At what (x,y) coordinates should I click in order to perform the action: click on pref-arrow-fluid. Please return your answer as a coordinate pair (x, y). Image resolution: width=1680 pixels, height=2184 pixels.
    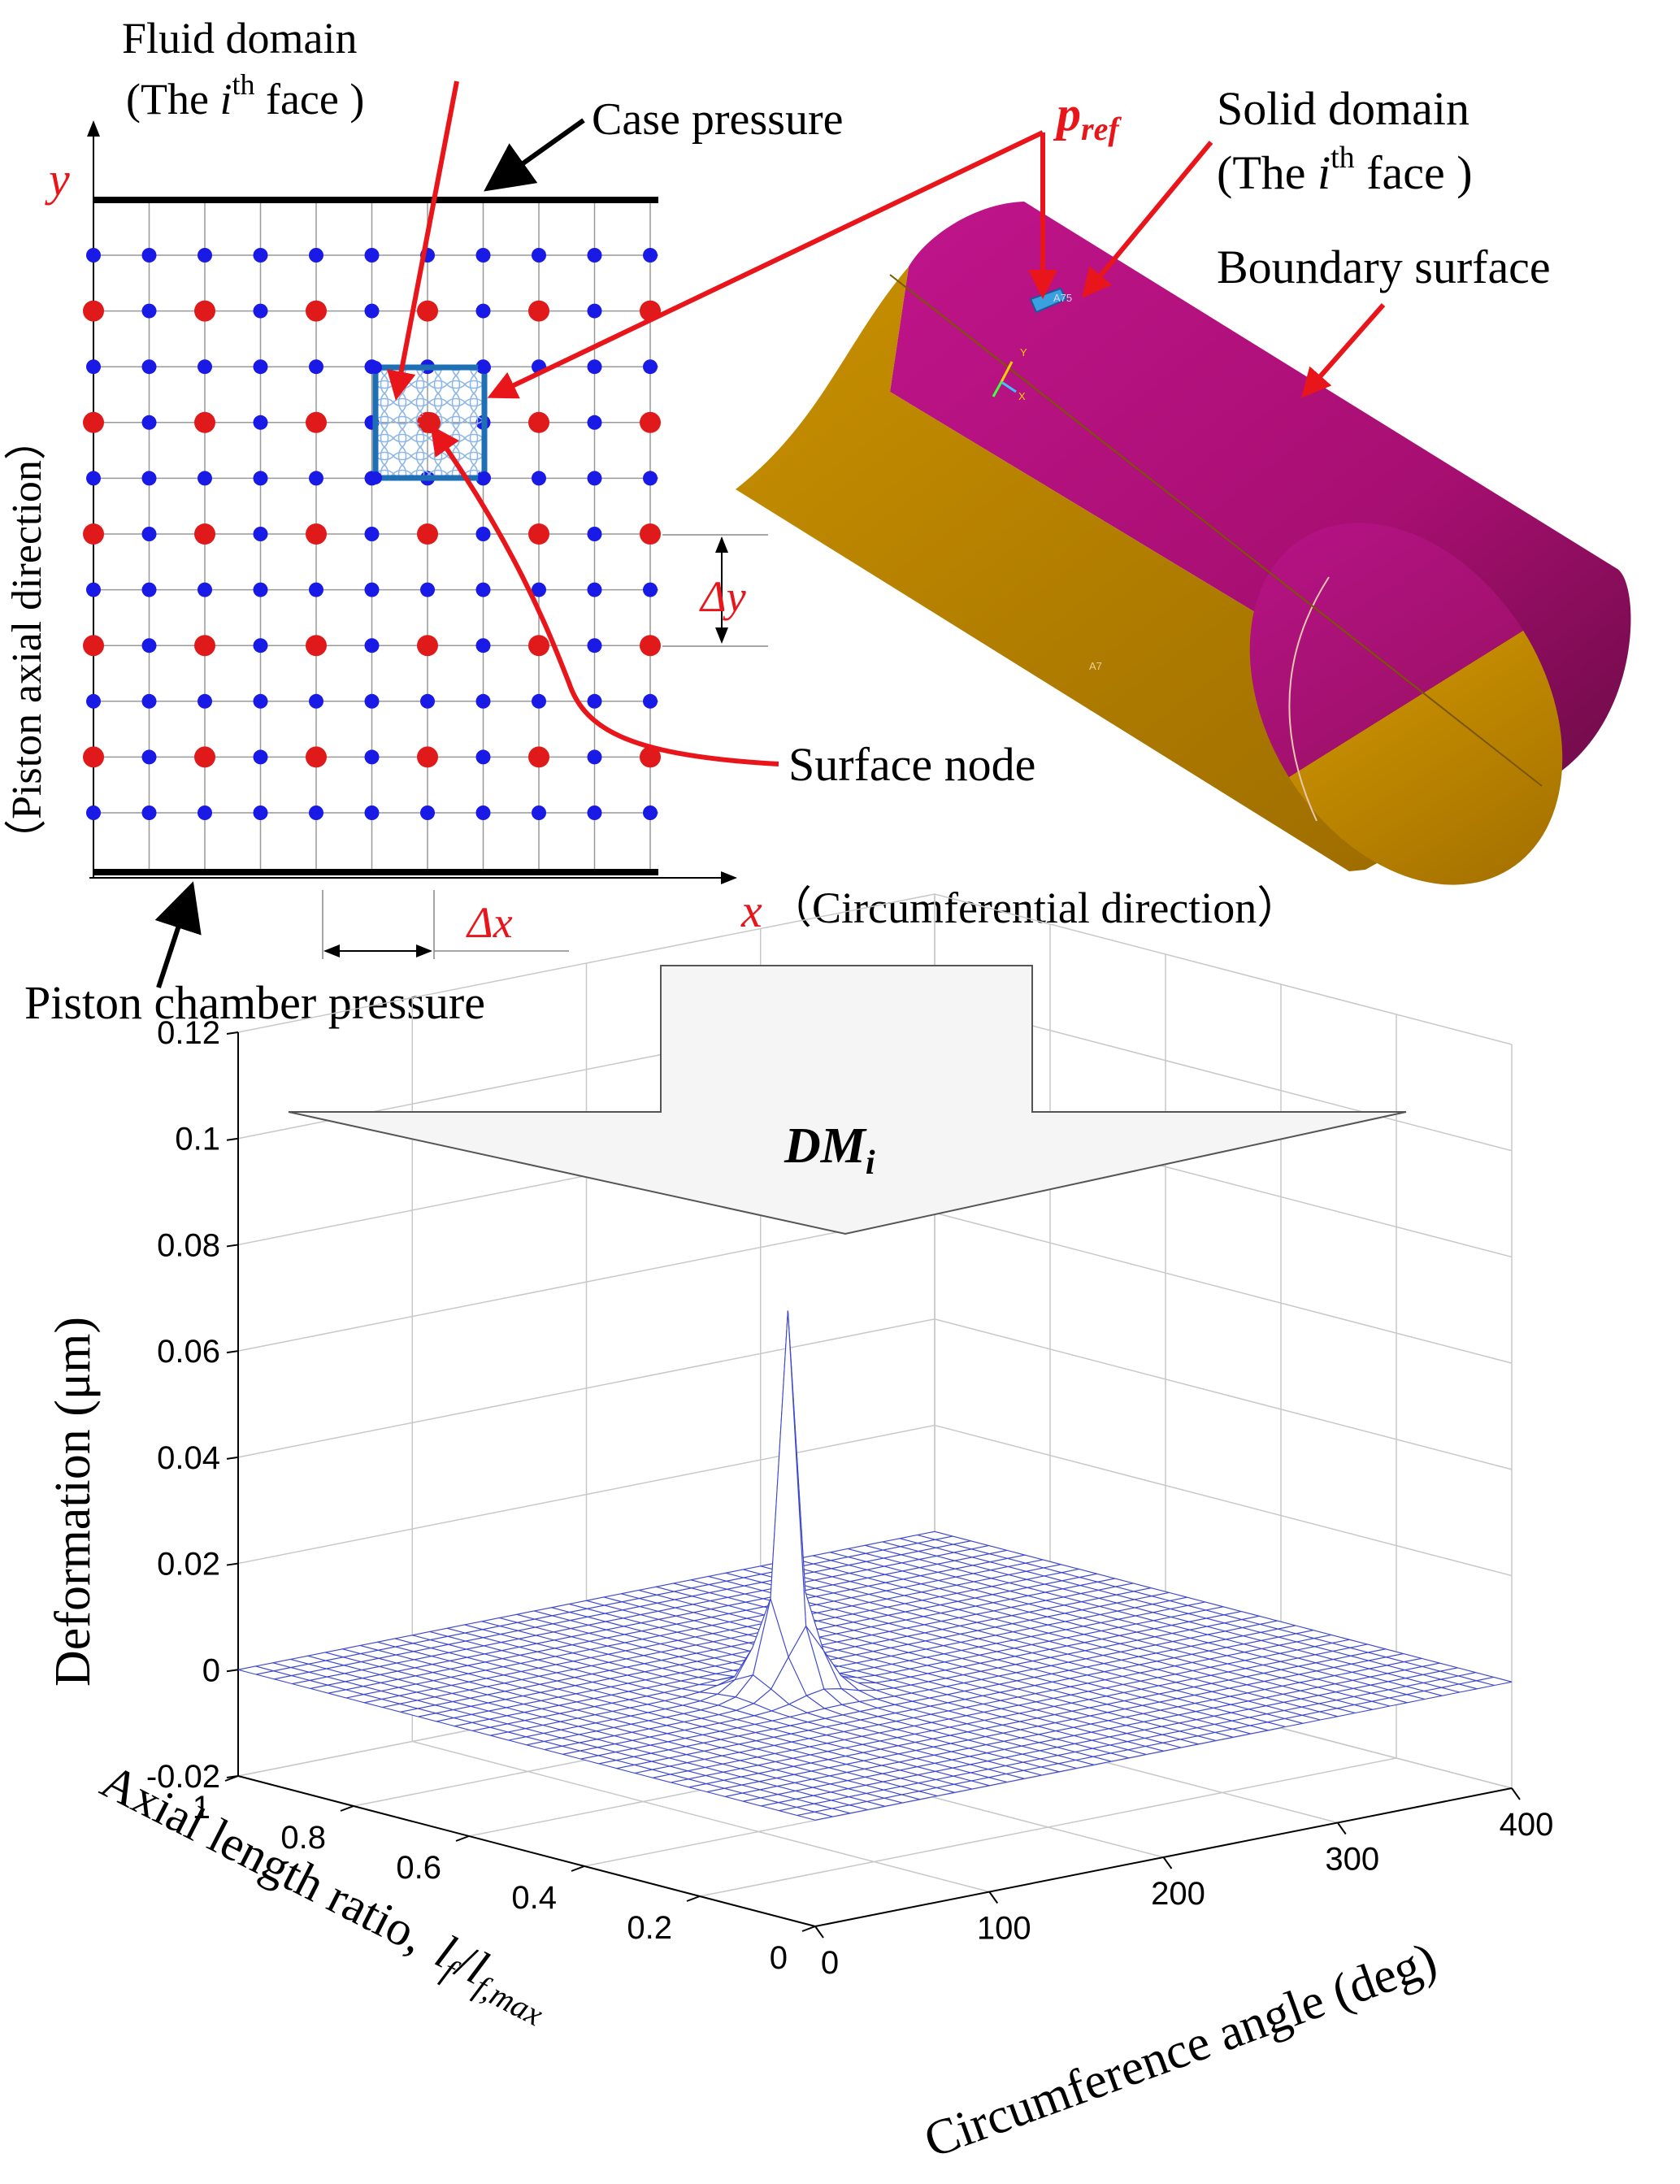
    Looking at the image, I should click on (766, 264).